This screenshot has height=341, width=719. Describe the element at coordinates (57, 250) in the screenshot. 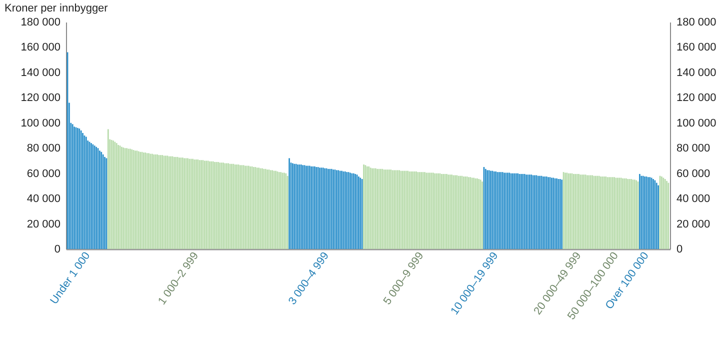

I see `y-tick-label: 0` at that location.